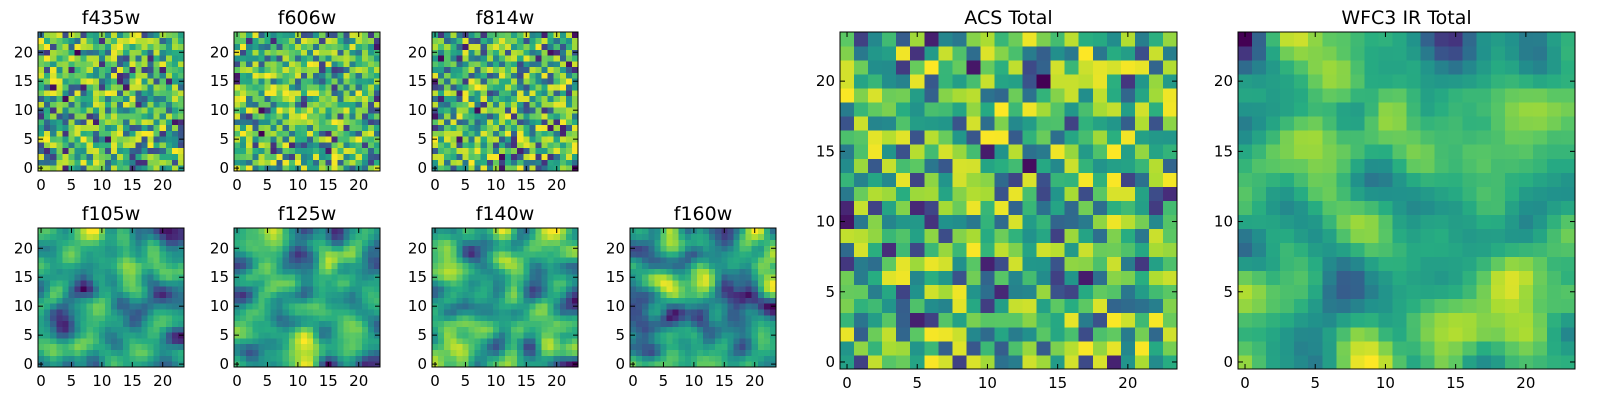 The image size is (1600, 400). I want to click on x-tick-label: 0, so click(435, 381).